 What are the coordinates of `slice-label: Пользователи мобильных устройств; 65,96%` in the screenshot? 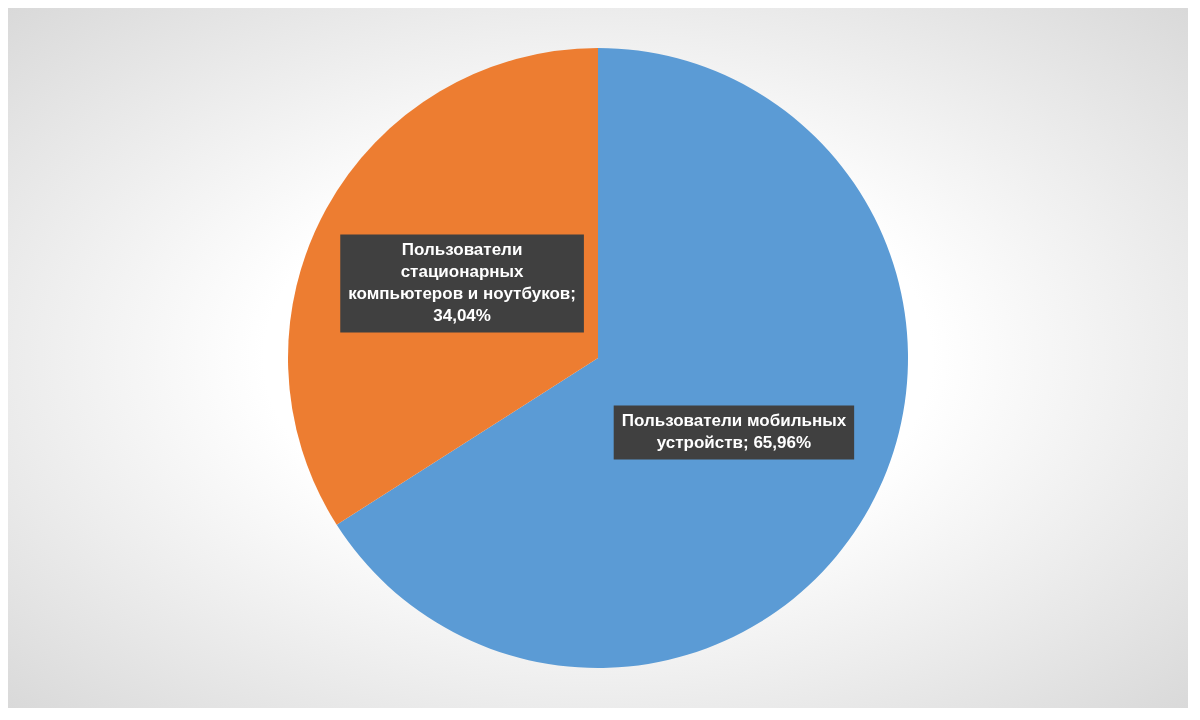 It's located at (734, 432).